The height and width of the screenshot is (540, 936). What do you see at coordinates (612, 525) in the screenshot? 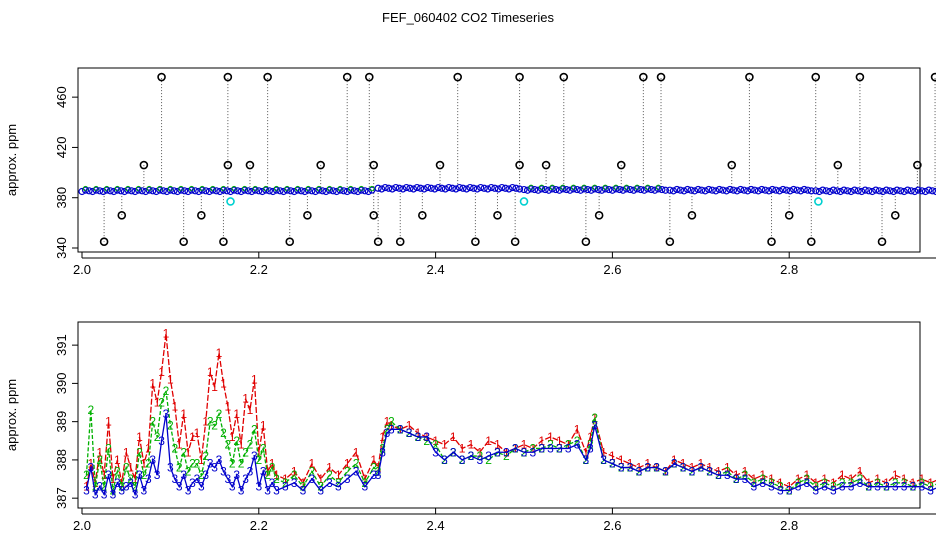
I see `bottom-x-tick-label: 2.6` at bounding box center [612, 525].